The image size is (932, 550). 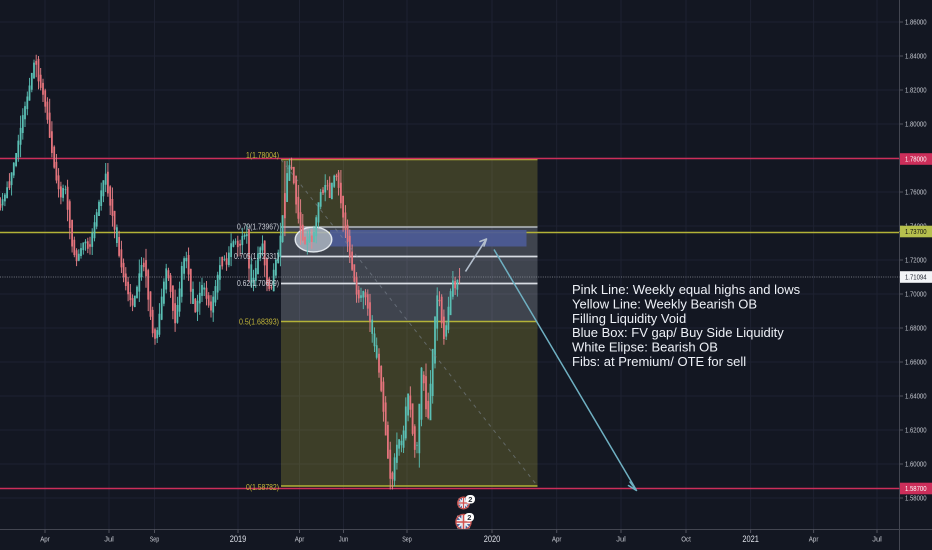 What do you see at coordinates (678, 332) in the screenshot?
I see `svg-text:Blue Box: FV gap/ Buy Side Liq: Blue Box: FV gap/ Buy Side Liquidity` at bounding box center [678, 332].